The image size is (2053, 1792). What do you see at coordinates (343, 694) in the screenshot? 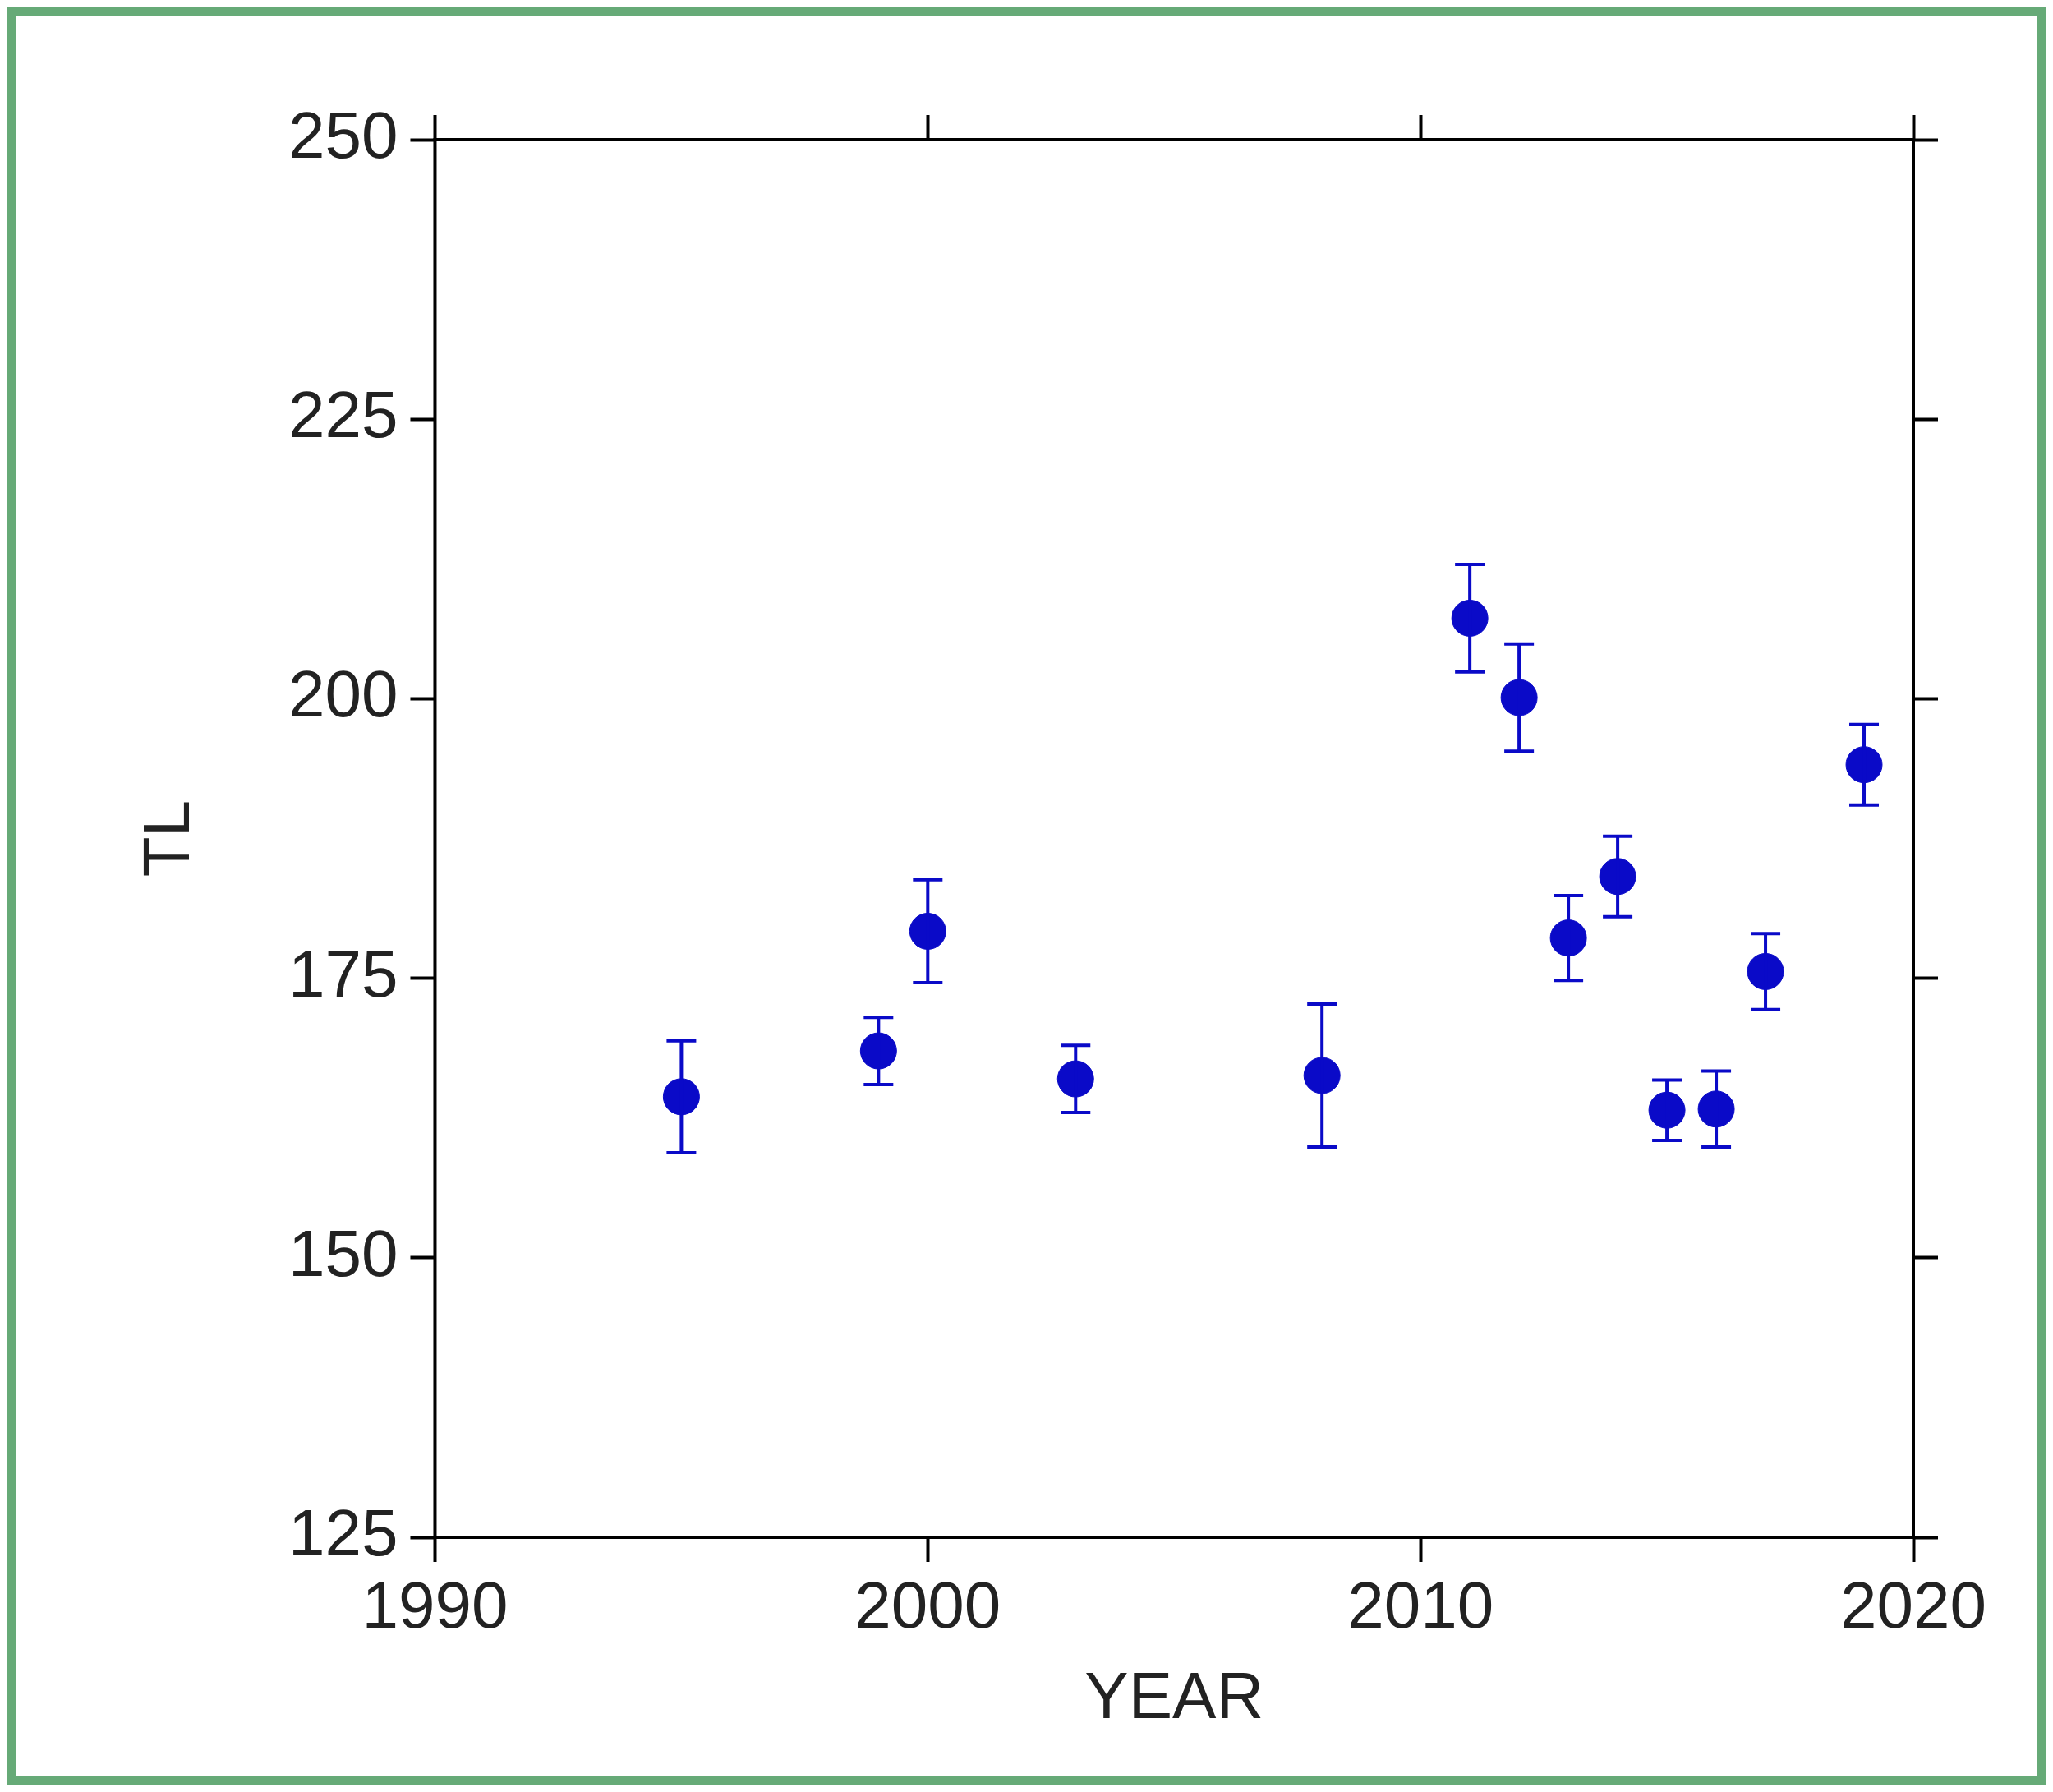
I see `y-tick-label: 200` at bounding box center [343, 694].